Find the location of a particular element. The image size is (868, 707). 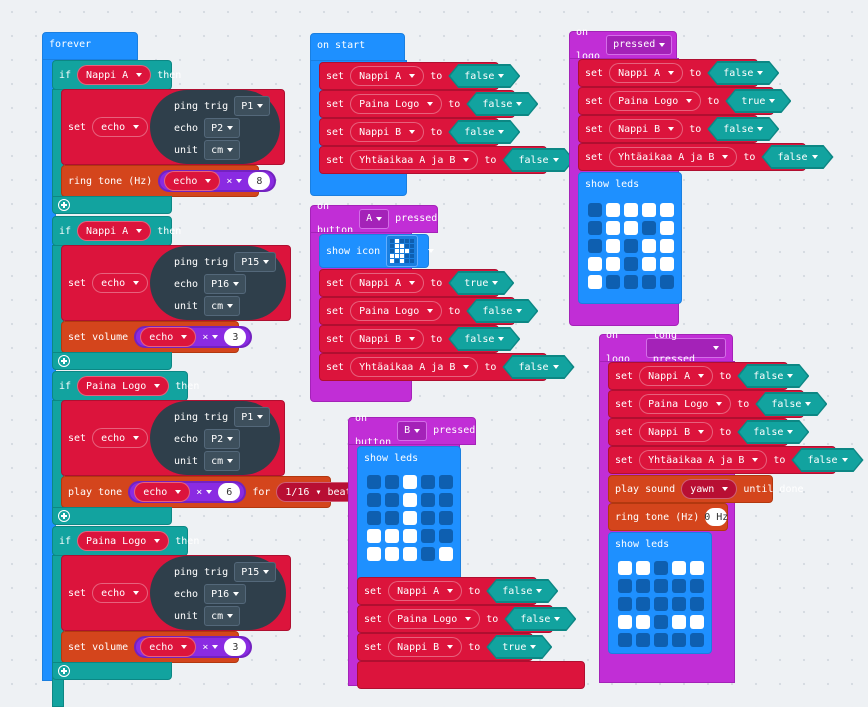

play-sound-block: play sound yawn until done is located at coordinates (706, 489).